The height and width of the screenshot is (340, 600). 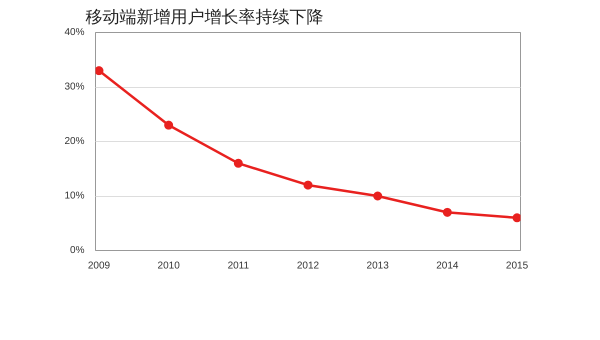 I want to click on x-tick-label: 2013, so click(x=378, y=266).